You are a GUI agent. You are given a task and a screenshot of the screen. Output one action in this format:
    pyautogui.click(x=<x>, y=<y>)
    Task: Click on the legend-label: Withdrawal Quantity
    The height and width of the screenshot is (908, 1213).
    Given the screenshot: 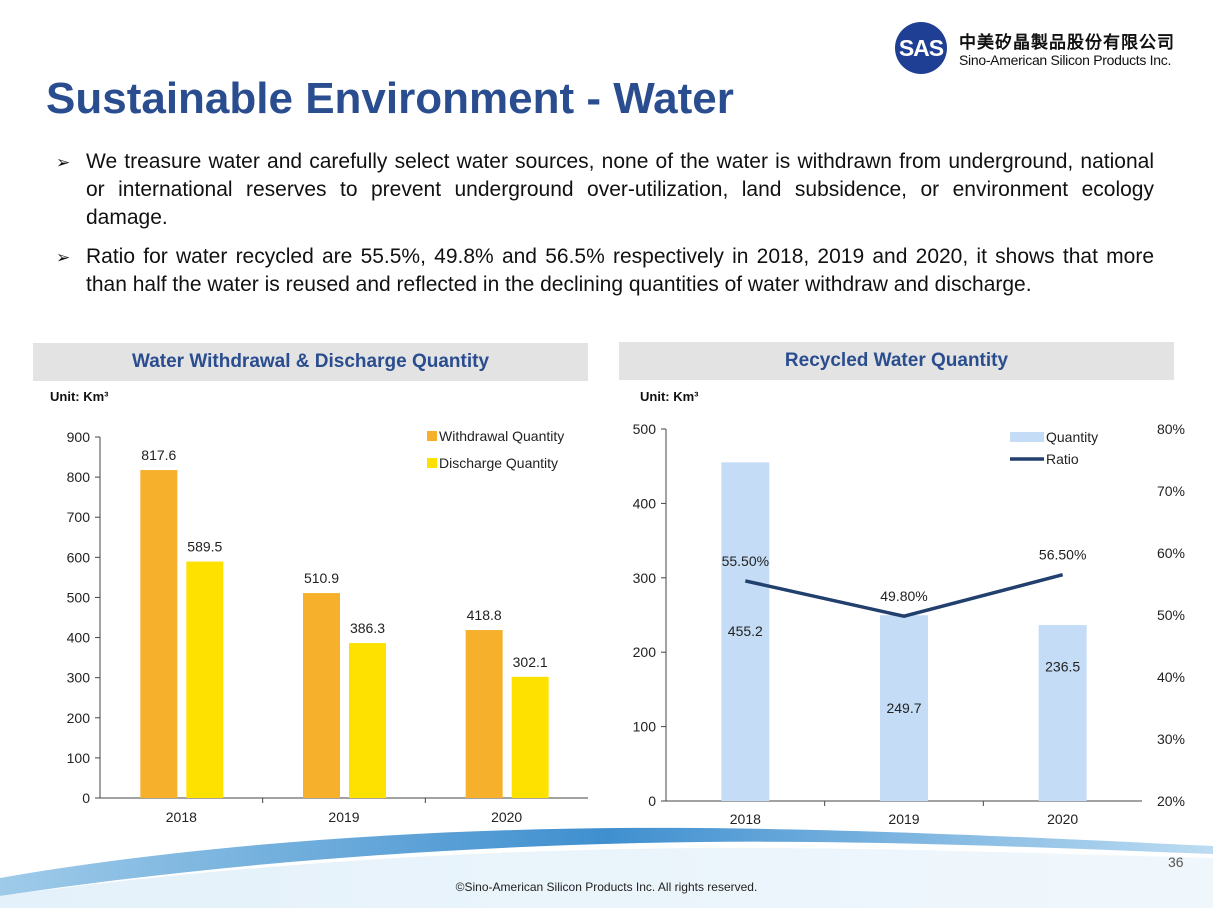 What is the action you would take?
    pyautogui.click(x=501, y=436)
    